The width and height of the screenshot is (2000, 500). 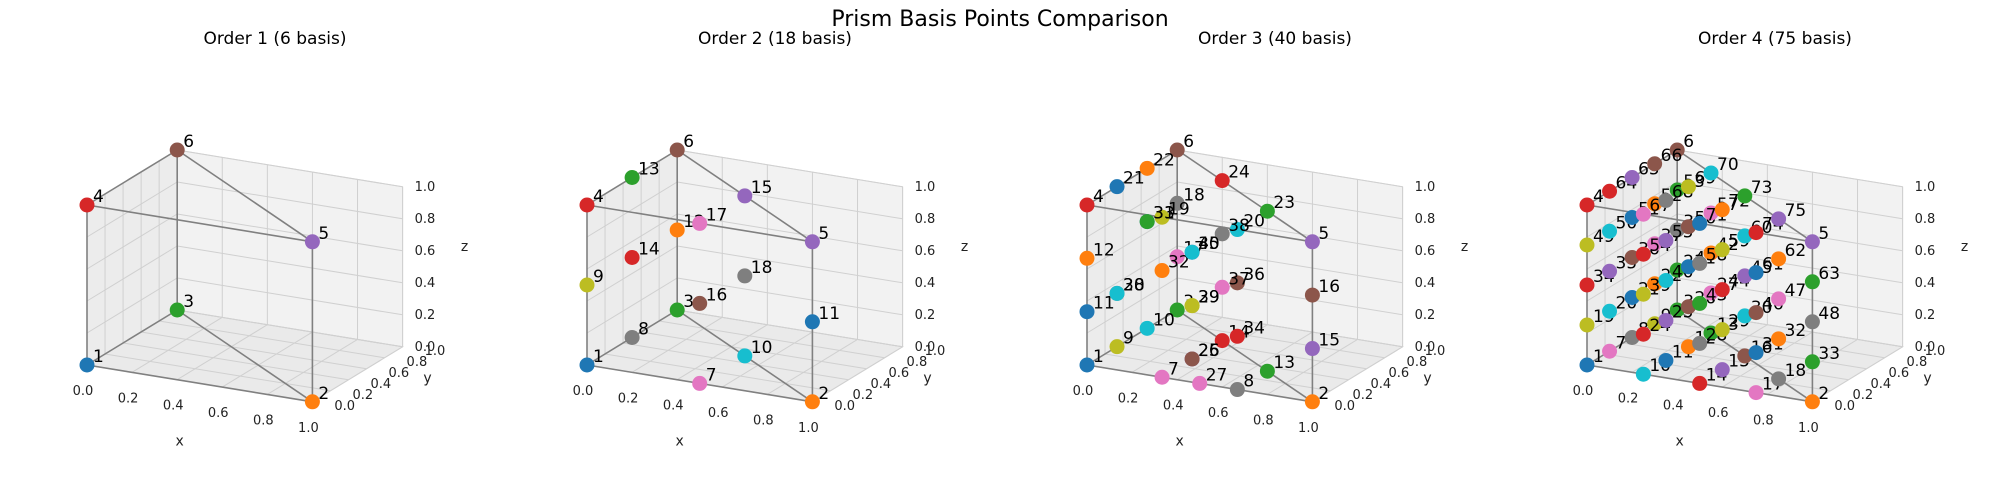 I want to click on z-tick-label: 0.8, so click(x=425, y=219).